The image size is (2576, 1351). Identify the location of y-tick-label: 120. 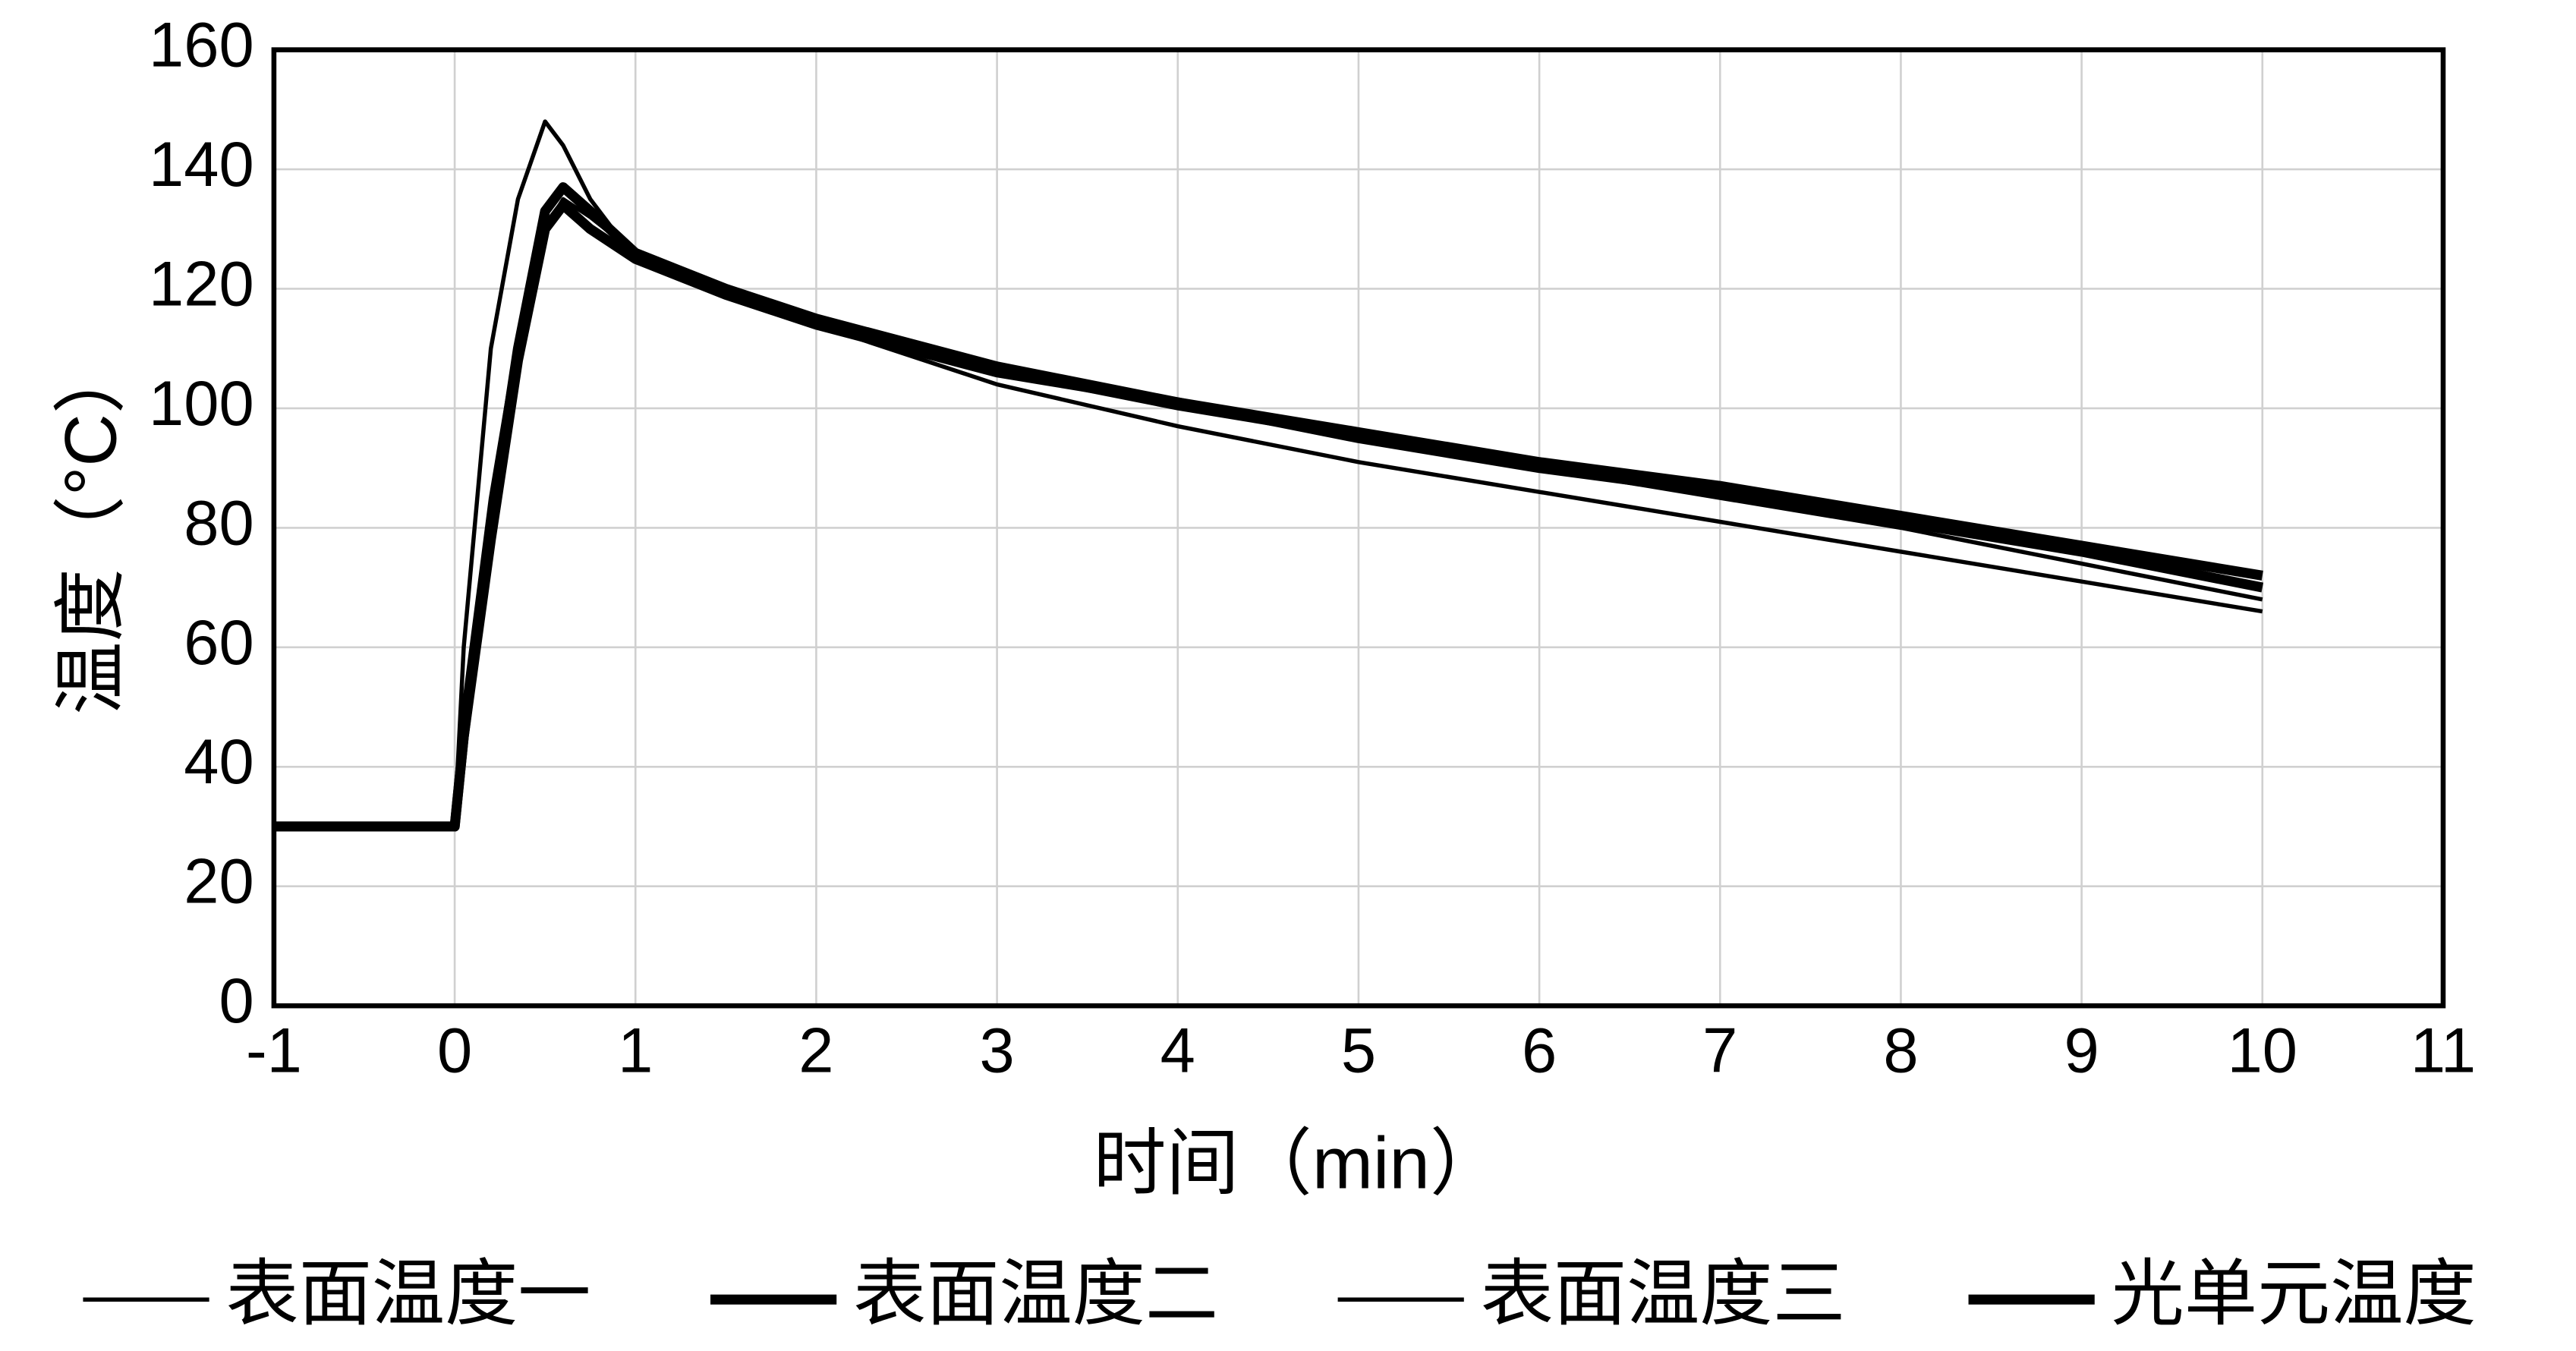
(201, 283).